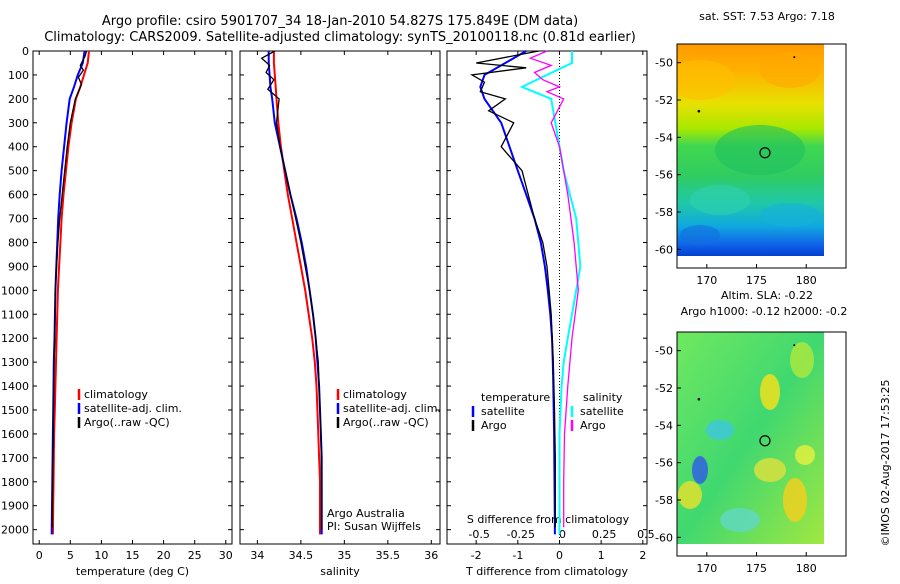 The height and width of the screenshot is (584, 900). Describe the element at coordinates (340, 571) in the screenshot. I see `x-axis-label: salinity` at that location.